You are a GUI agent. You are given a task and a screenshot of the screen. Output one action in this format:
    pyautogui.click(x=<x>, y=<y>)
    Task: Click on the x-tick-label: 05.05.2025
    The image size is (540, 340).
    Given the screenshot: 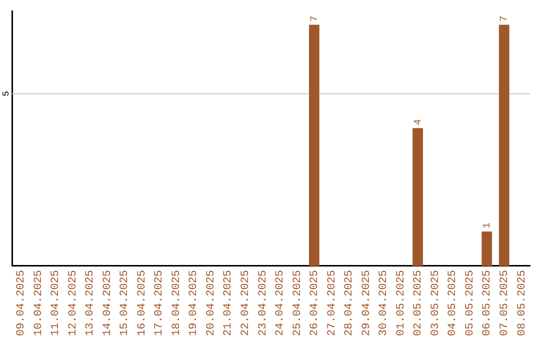 What is the action you would take?
    pyautogui.click(x=470, y=303)
    